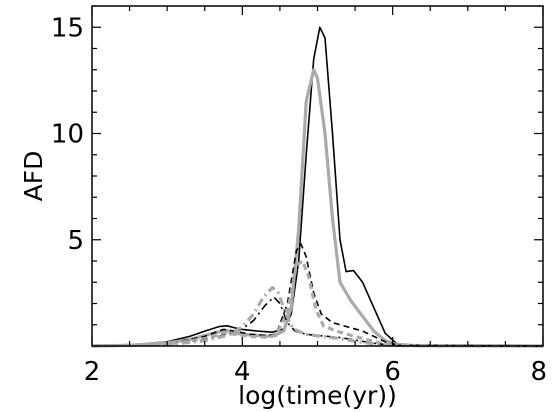 The image size is (555, 412). I want to click on x-axis-label: log(time(yr)), so click(317, 395).